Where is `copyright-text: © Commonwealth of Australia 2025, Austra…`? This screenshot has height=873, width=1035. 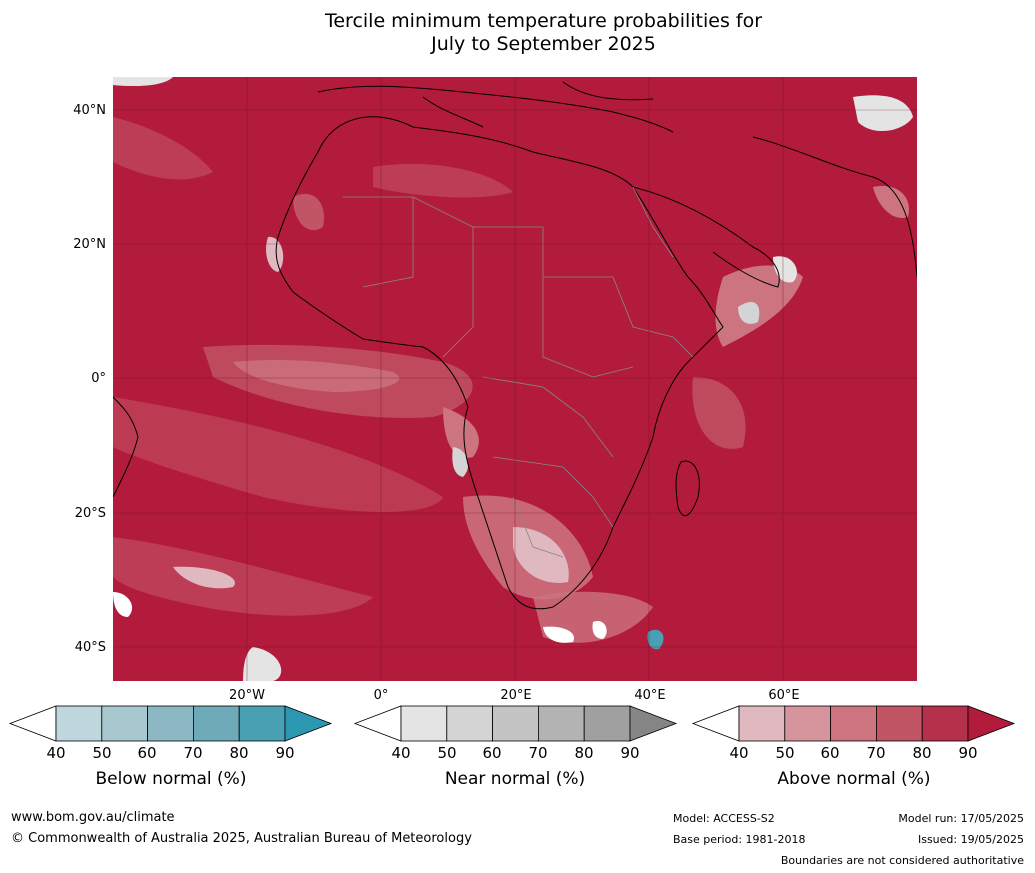
copyright-text: © Commonwealth of Australia 2025, Austra… is located at coordinates (241, 838).